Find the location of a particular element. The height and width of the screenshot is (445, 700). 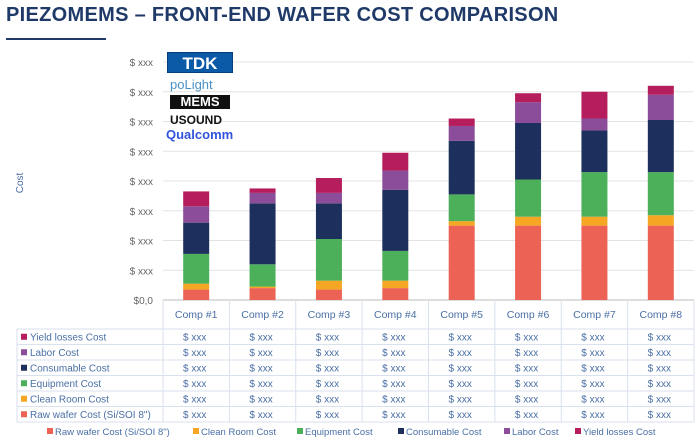

table-row-label: Yield losses Cost is located at coordinates (68, 337).